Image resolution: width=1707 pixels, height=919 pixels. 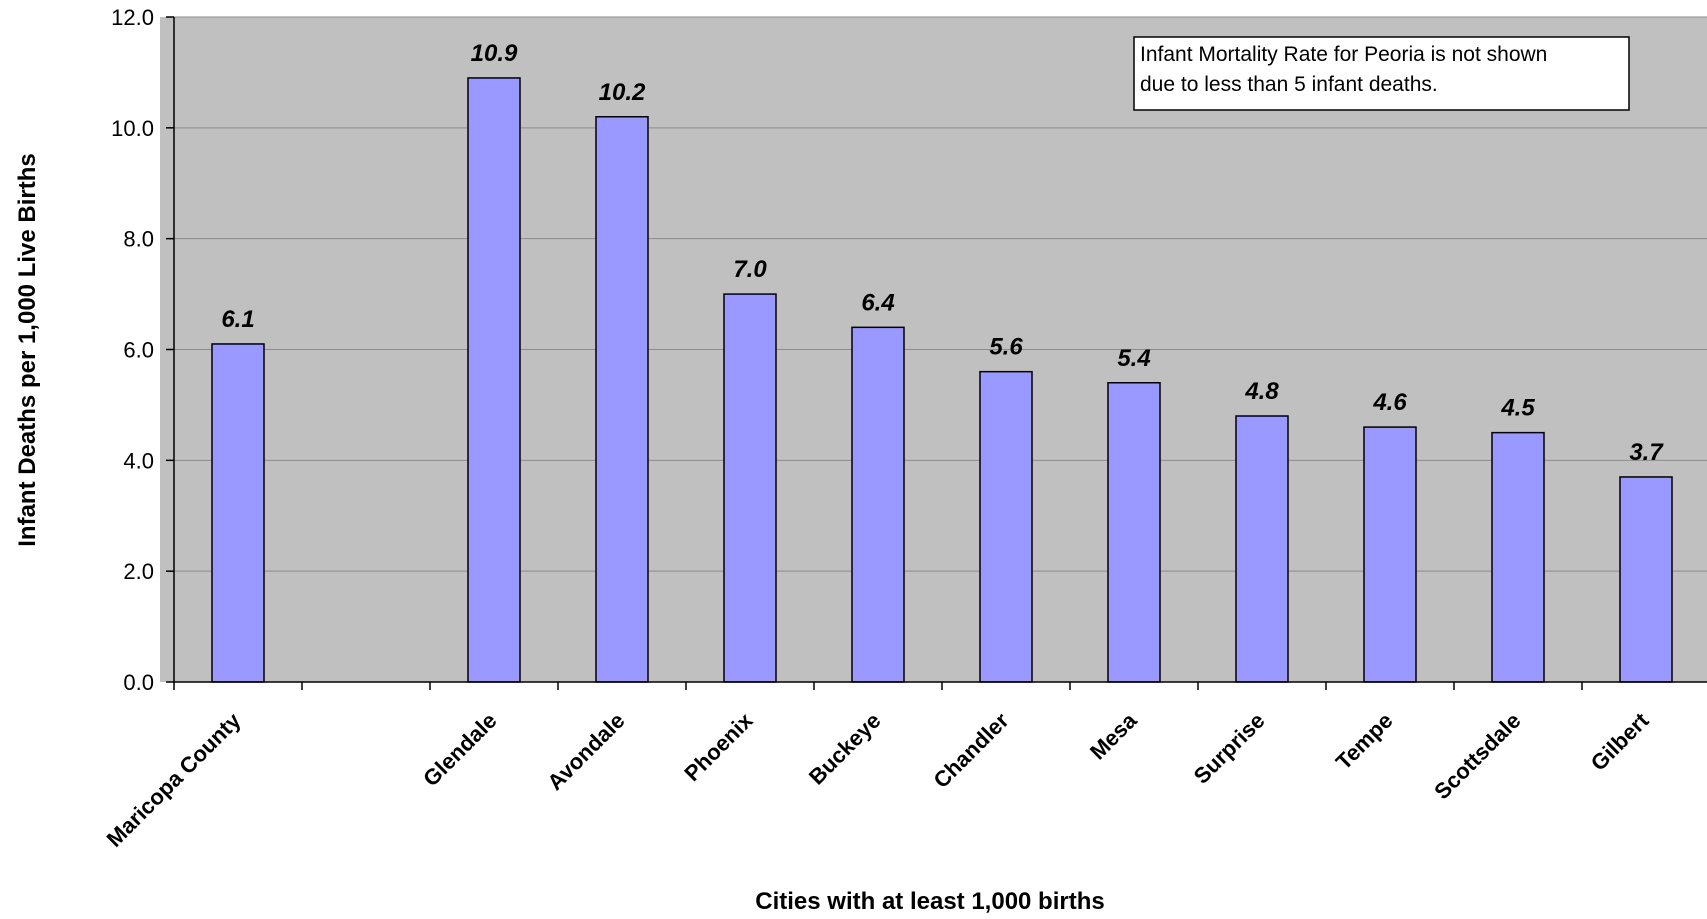 I want to click on data-label: 4.5, so click(x=1517, y=408).